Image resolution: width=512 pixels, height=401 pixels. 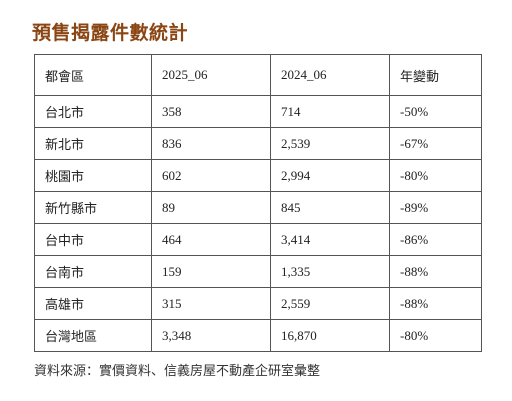 I want to click on cell-2025-06: 464, so click(x=211, y=239).